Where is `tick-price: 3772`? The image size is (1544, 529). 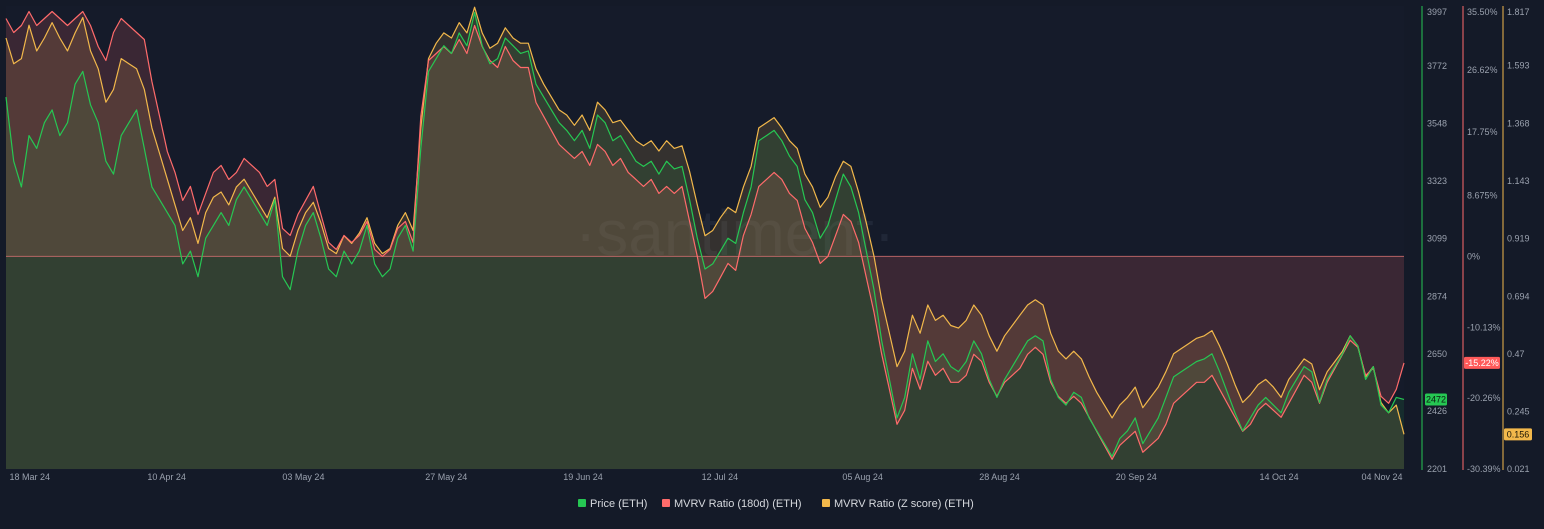
tick-price: 3772 is located at coordinates (1437, 66).